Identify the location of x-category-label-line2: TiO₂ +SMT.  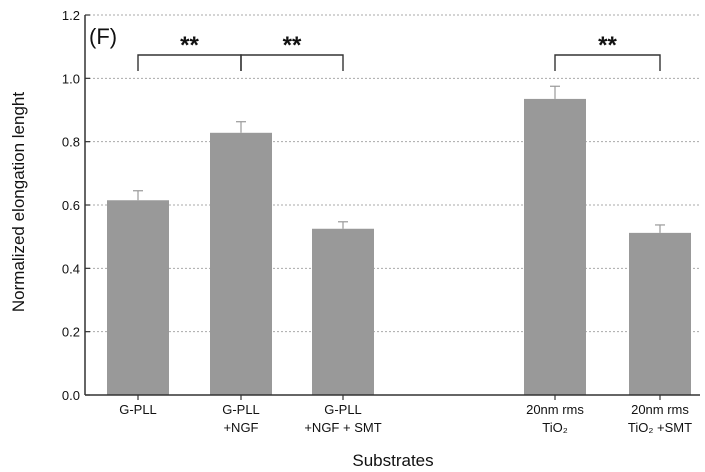
(660, 427).